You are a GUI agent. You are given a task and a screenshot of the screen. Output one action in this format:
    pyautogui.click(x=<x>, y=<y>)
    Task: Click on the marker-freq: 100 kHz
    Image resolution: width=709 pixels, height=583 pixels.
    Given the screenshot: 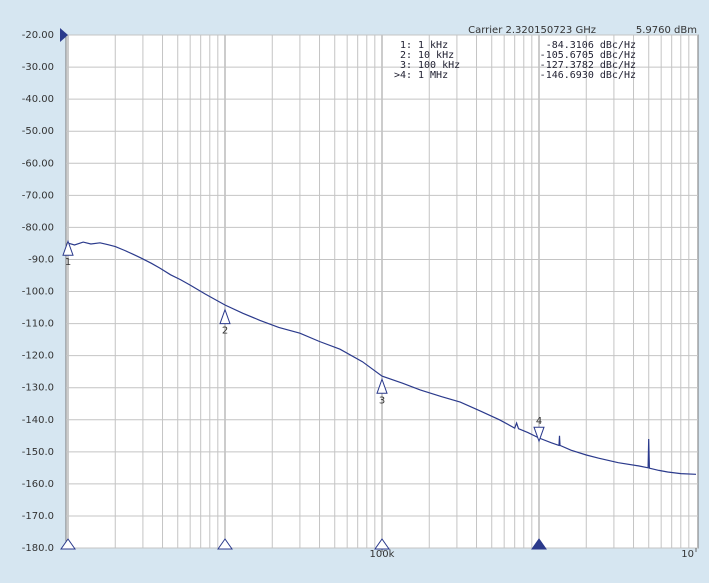 What is the action you would take?
    pyautogui.click(x=439, y=65)
    